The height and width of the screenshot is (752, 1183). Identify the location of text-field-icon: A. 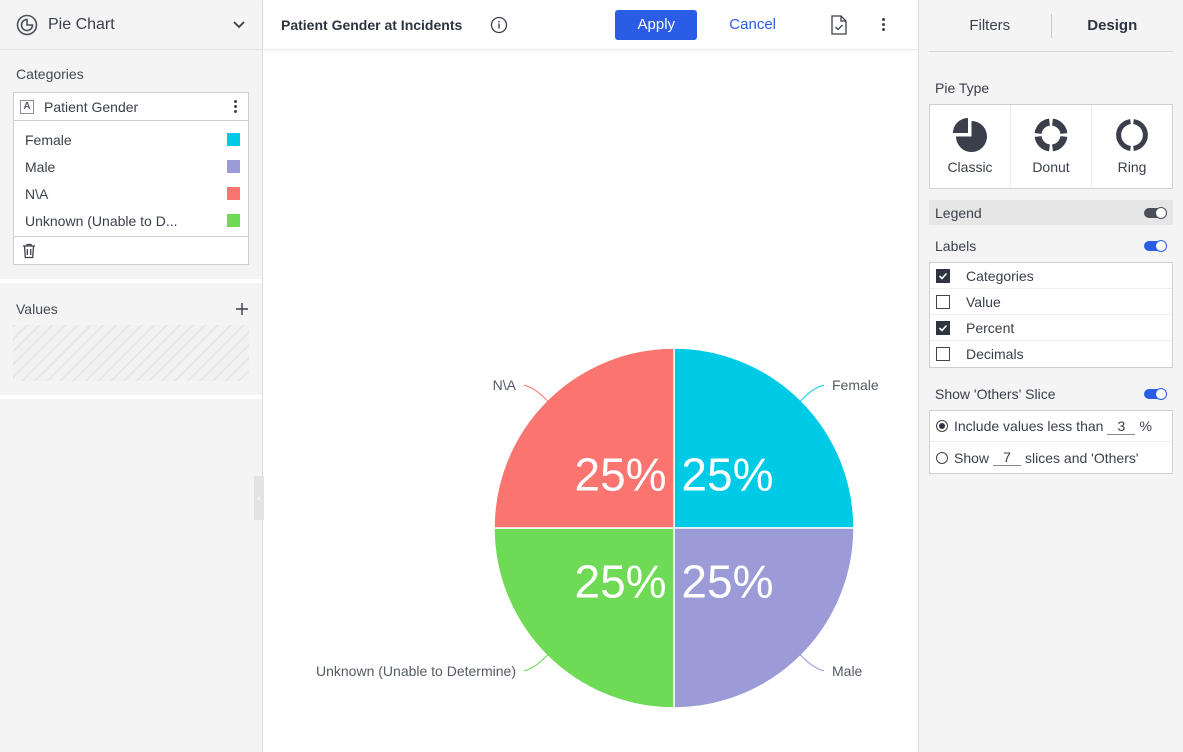
(27, 106).